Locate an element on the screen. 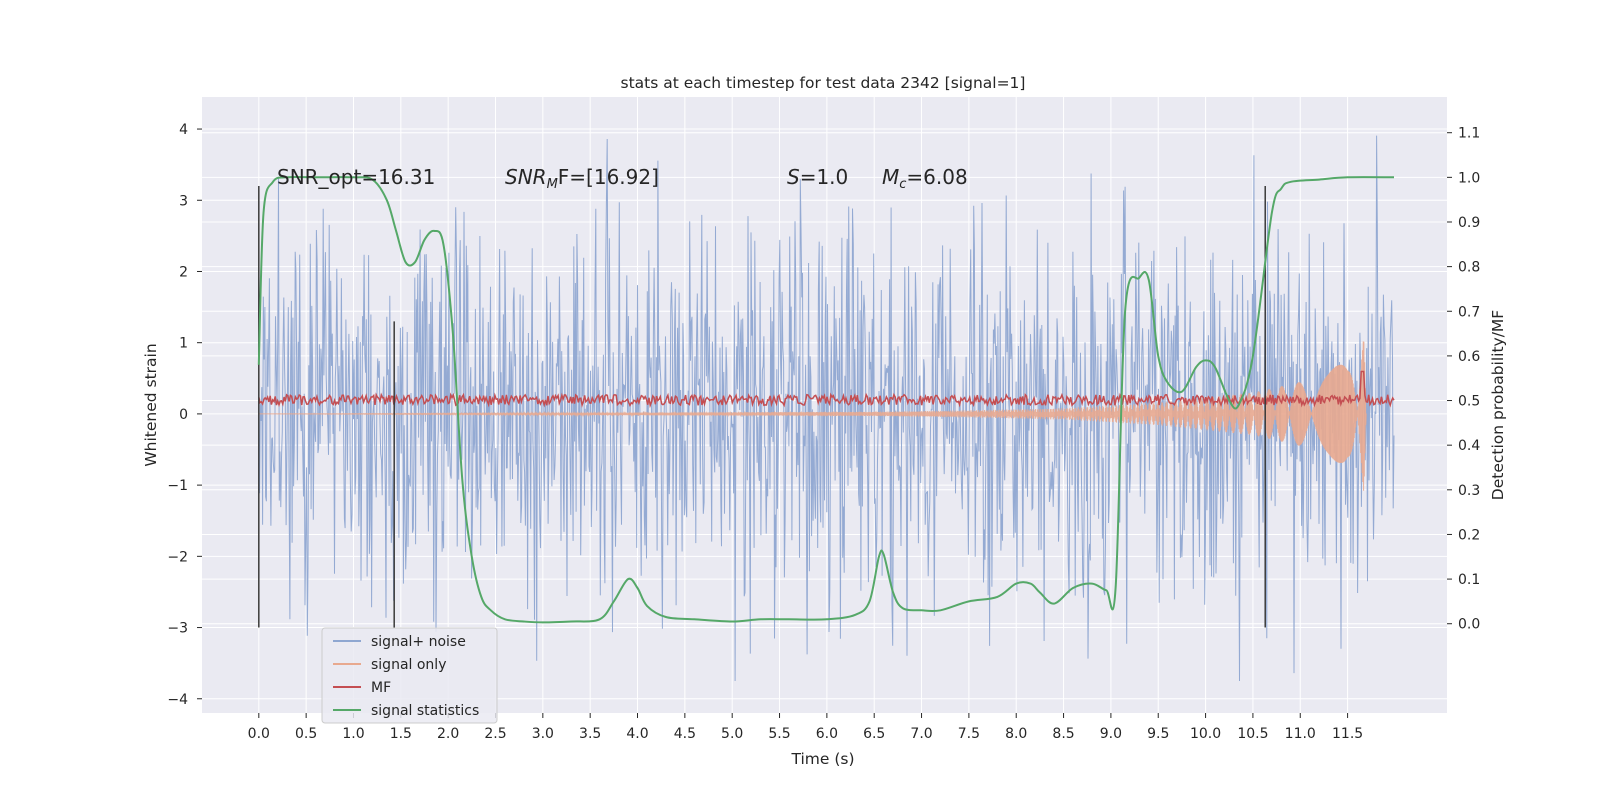  annotation-snr-opt: SNR_opt=16.31 is located at coordinates (356, 177).